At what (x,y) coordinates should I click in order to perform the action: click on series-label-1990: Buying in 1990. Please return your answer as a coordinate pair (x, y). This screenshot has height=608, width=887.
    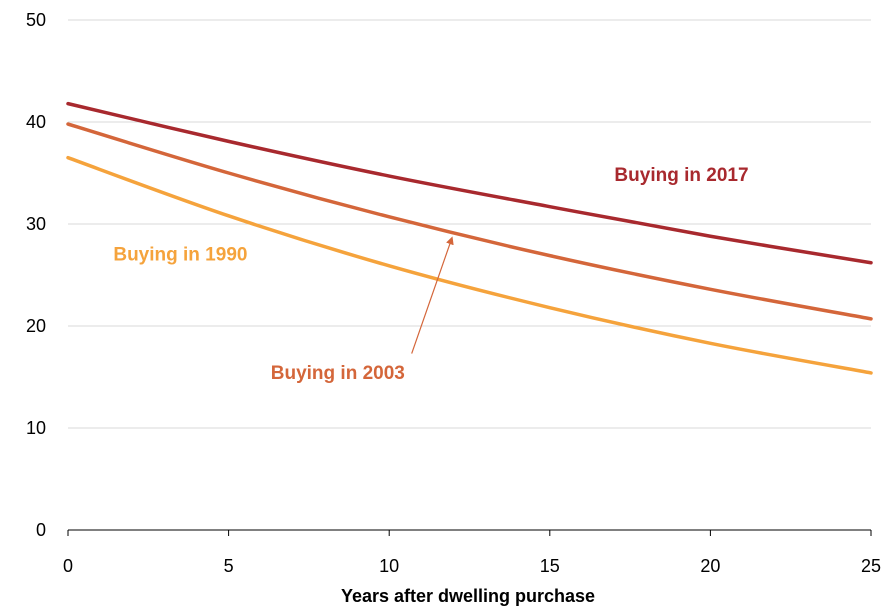
    Looking at the image, I should click on (180, 255).